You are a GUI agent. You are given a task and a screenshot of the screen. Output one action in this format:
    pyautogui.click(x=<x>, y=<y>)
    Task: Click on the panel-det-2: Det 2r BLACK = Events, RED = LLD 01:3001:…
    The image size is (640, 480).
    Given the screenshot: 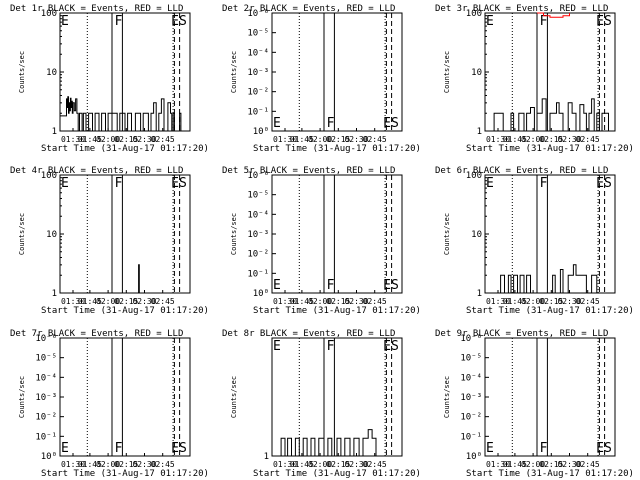 What is the action you would take?
    pyautogui.click(x=321, y=79)
    